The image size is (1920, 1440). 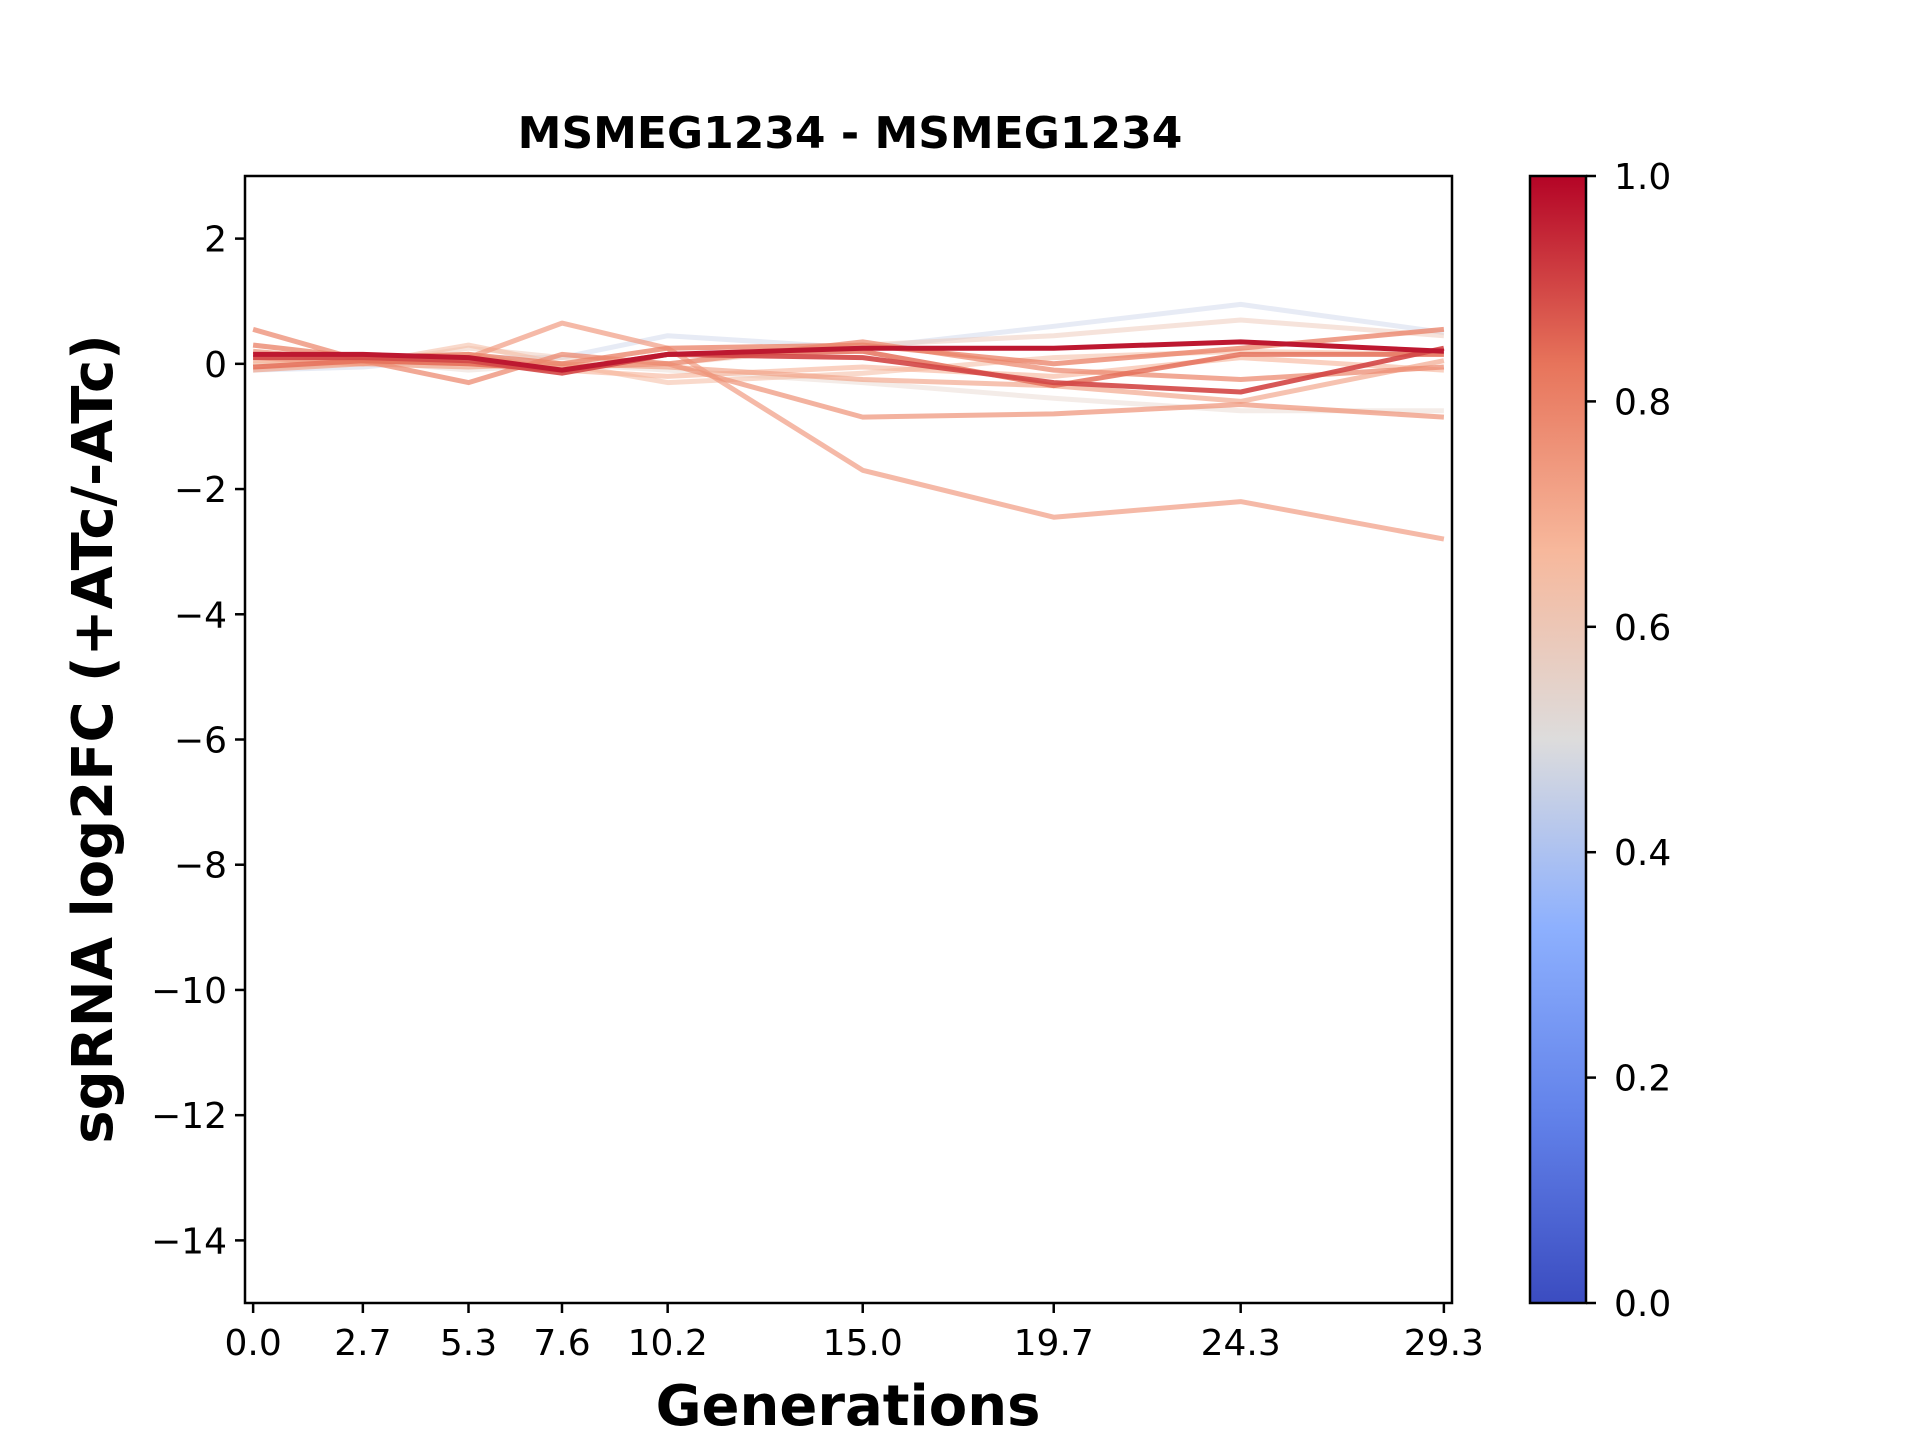 I want to click on colorbar, so click(x=1558, y=739).